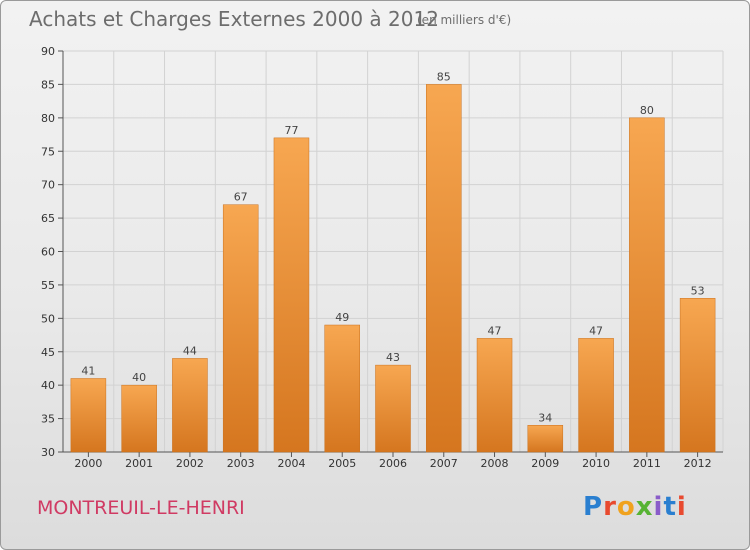 Image resolution: width=750 pixels, height=550 pixels. I want to click on logo-letter: P, so click(593, 507).